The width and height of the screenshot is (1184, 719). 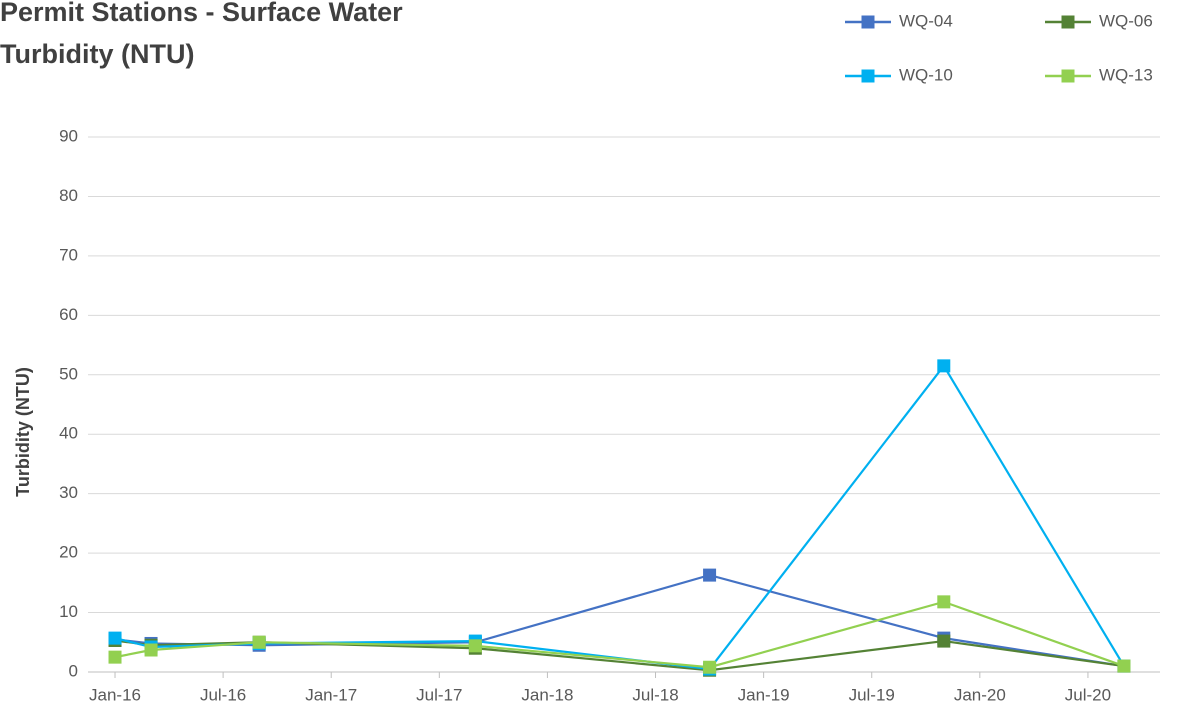 I want to click on y-tick-label: 80, so click(x=68, y=195).